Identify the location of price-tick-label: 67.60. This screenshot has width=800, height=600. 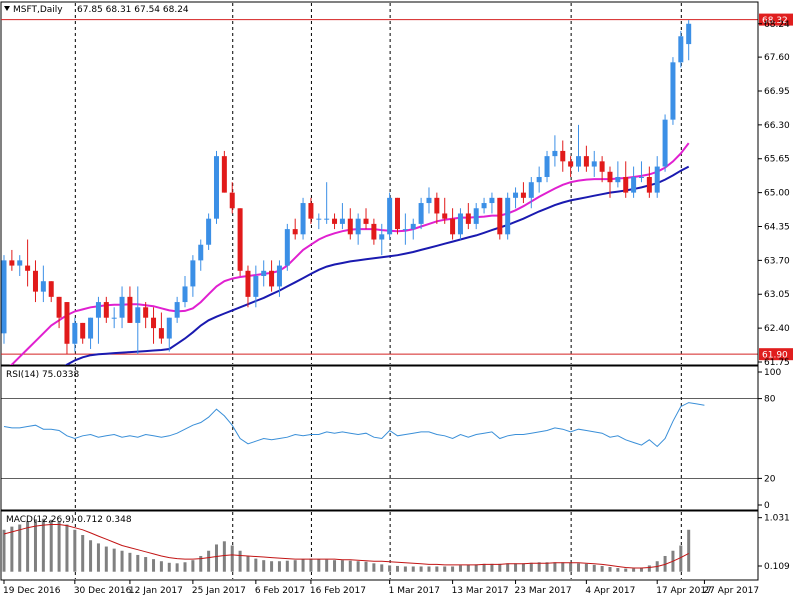
(777, 58).